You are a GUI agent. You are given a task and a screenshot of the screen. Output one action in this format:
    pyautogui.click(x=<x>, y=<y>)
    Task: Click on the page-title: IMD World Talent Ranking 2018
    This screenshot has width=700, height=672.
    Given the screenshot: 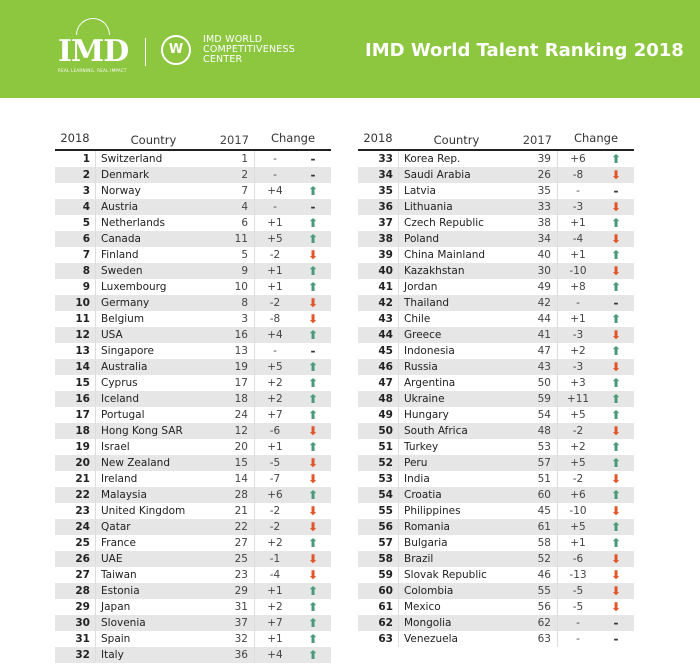 What is the action you would take?
    pyautogui.click(x=524, y=50)
    